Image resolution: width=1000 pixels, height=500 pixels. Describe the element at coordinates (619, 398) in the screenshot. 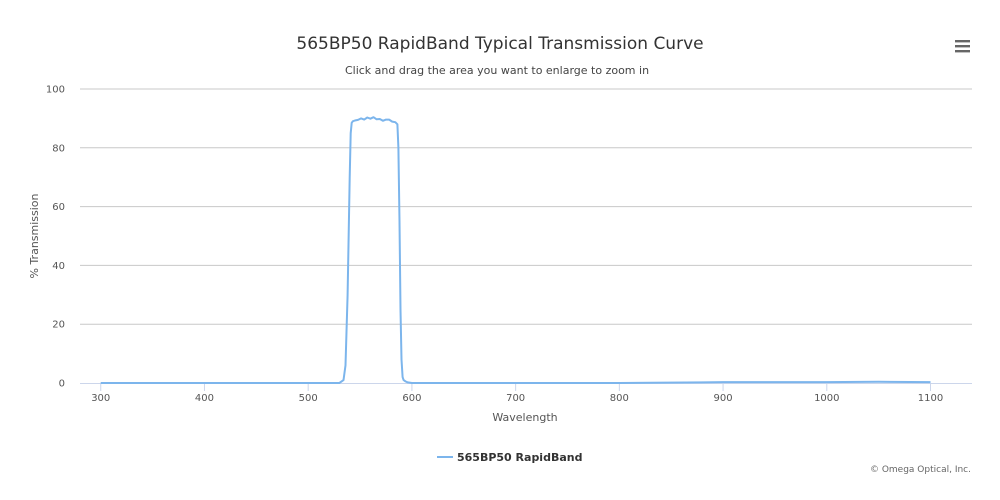

I see `x-tick-label-800: 800` at that location.